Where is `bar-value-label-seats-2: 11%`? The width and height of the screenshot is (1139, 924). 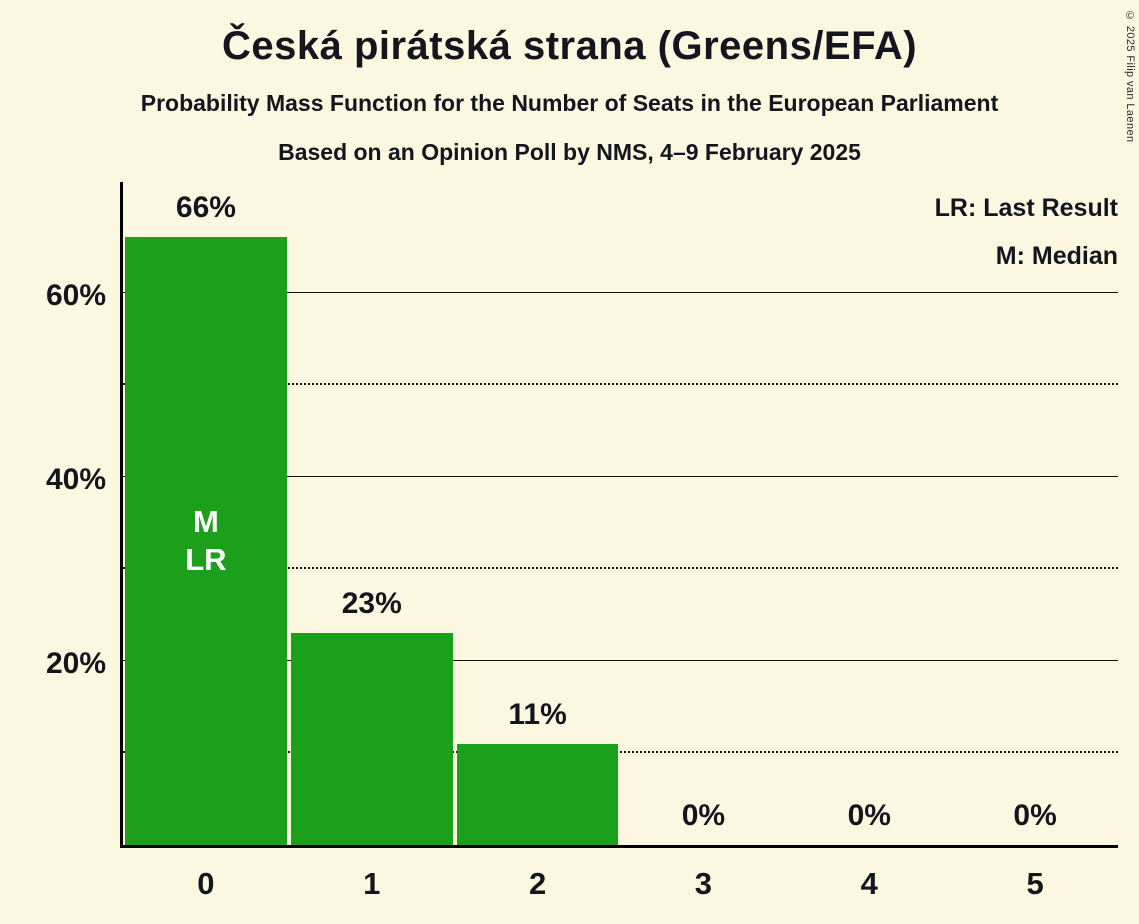
bar-value-label-seats-2: 11% is located at coordinates (537, 714).